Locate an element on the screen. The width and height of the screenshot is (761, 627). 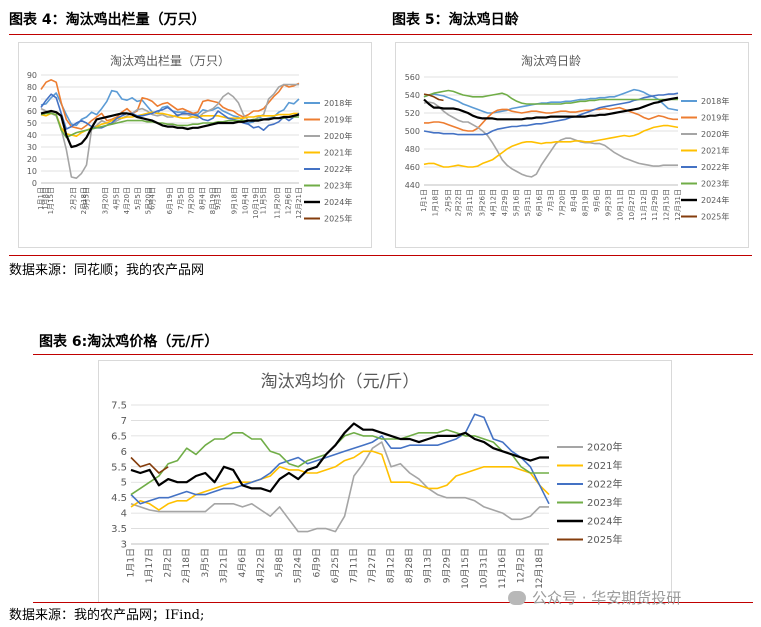
x-tick-label: 2月18日 is located at coordinates (84, 200).